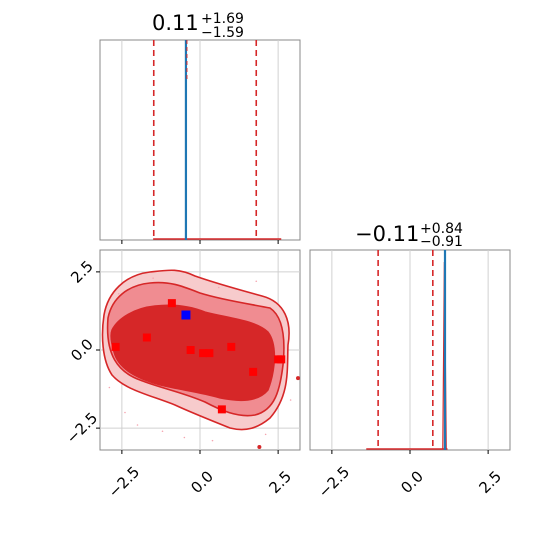 The width and height of the screenshot is (550, 550). Describe the element at coordinates (124, 482) in the screenshot. I see `joint-xtick-label: −2.5` at that location.